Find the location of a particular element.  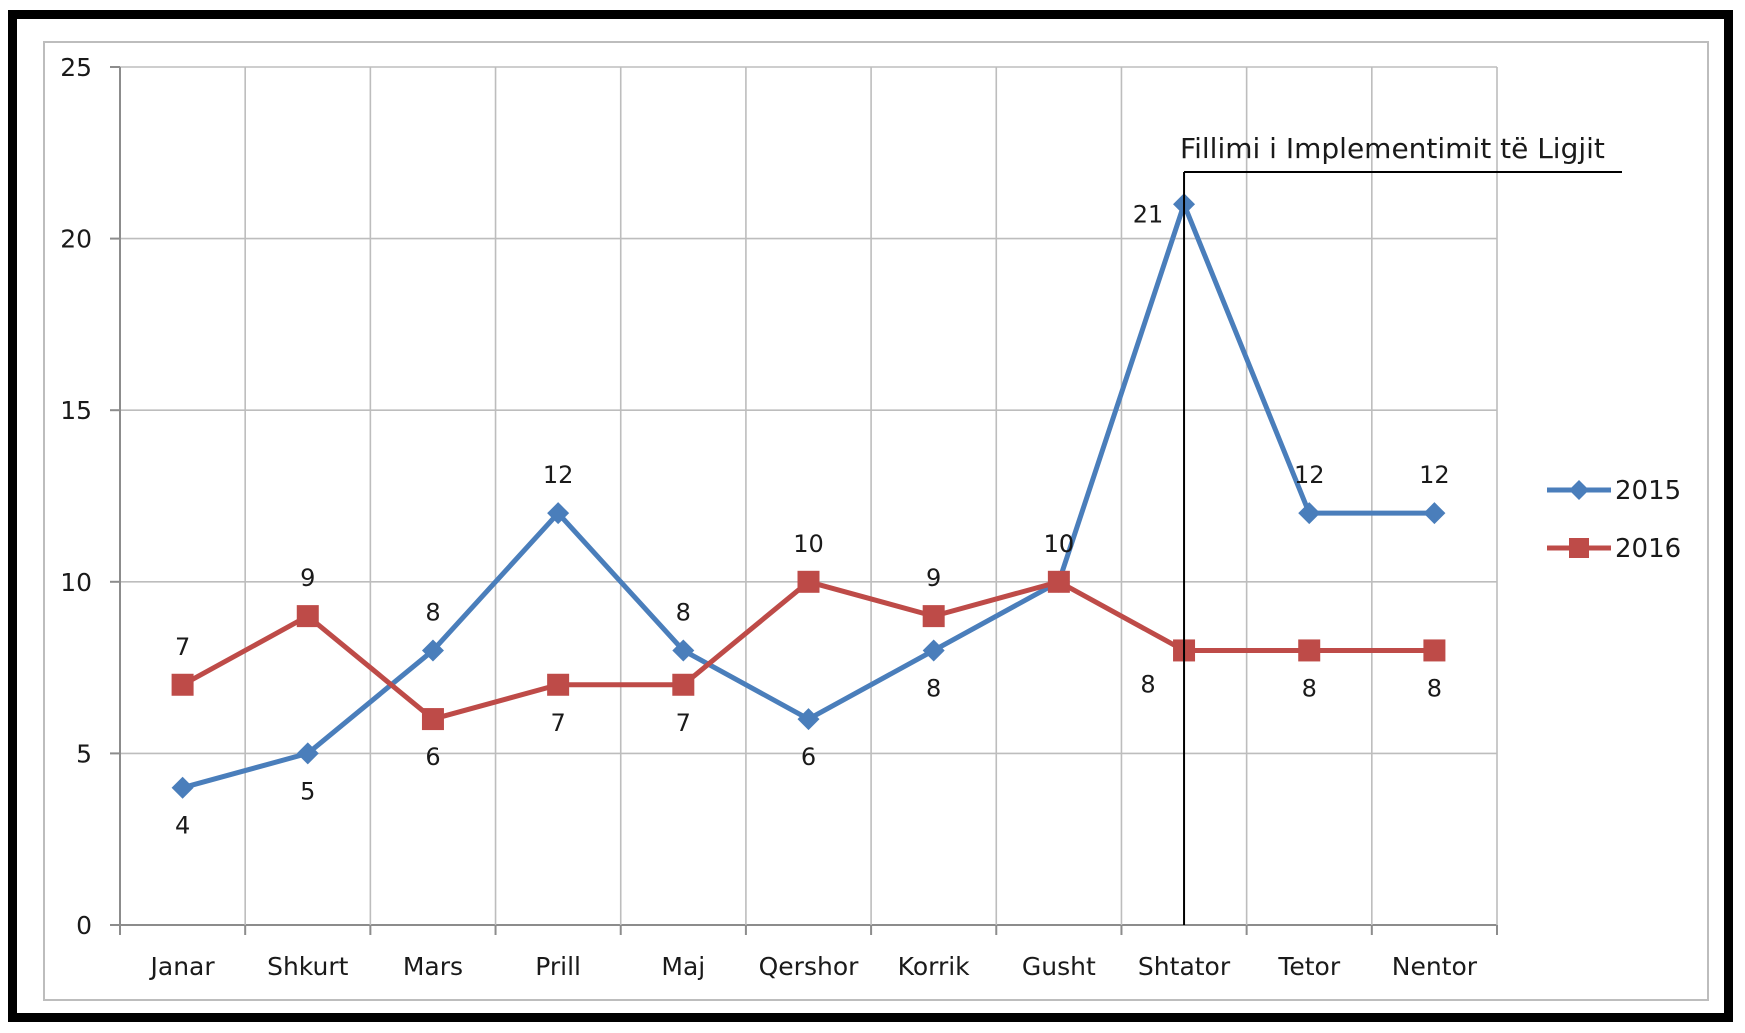

y-tick-label: 25 is located at coordinates (76, 67).